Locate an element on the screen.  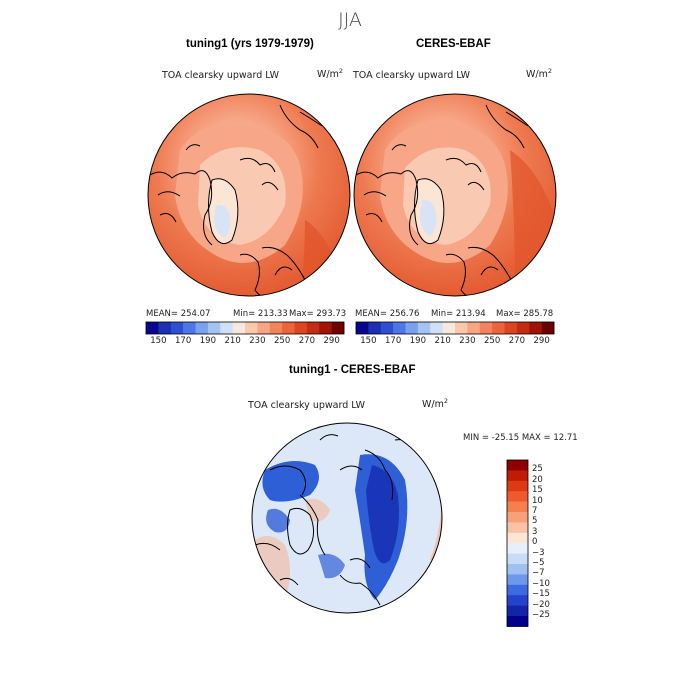
panel2-variable: TOA clearsky upward LW is located at coordinates (412, 75).